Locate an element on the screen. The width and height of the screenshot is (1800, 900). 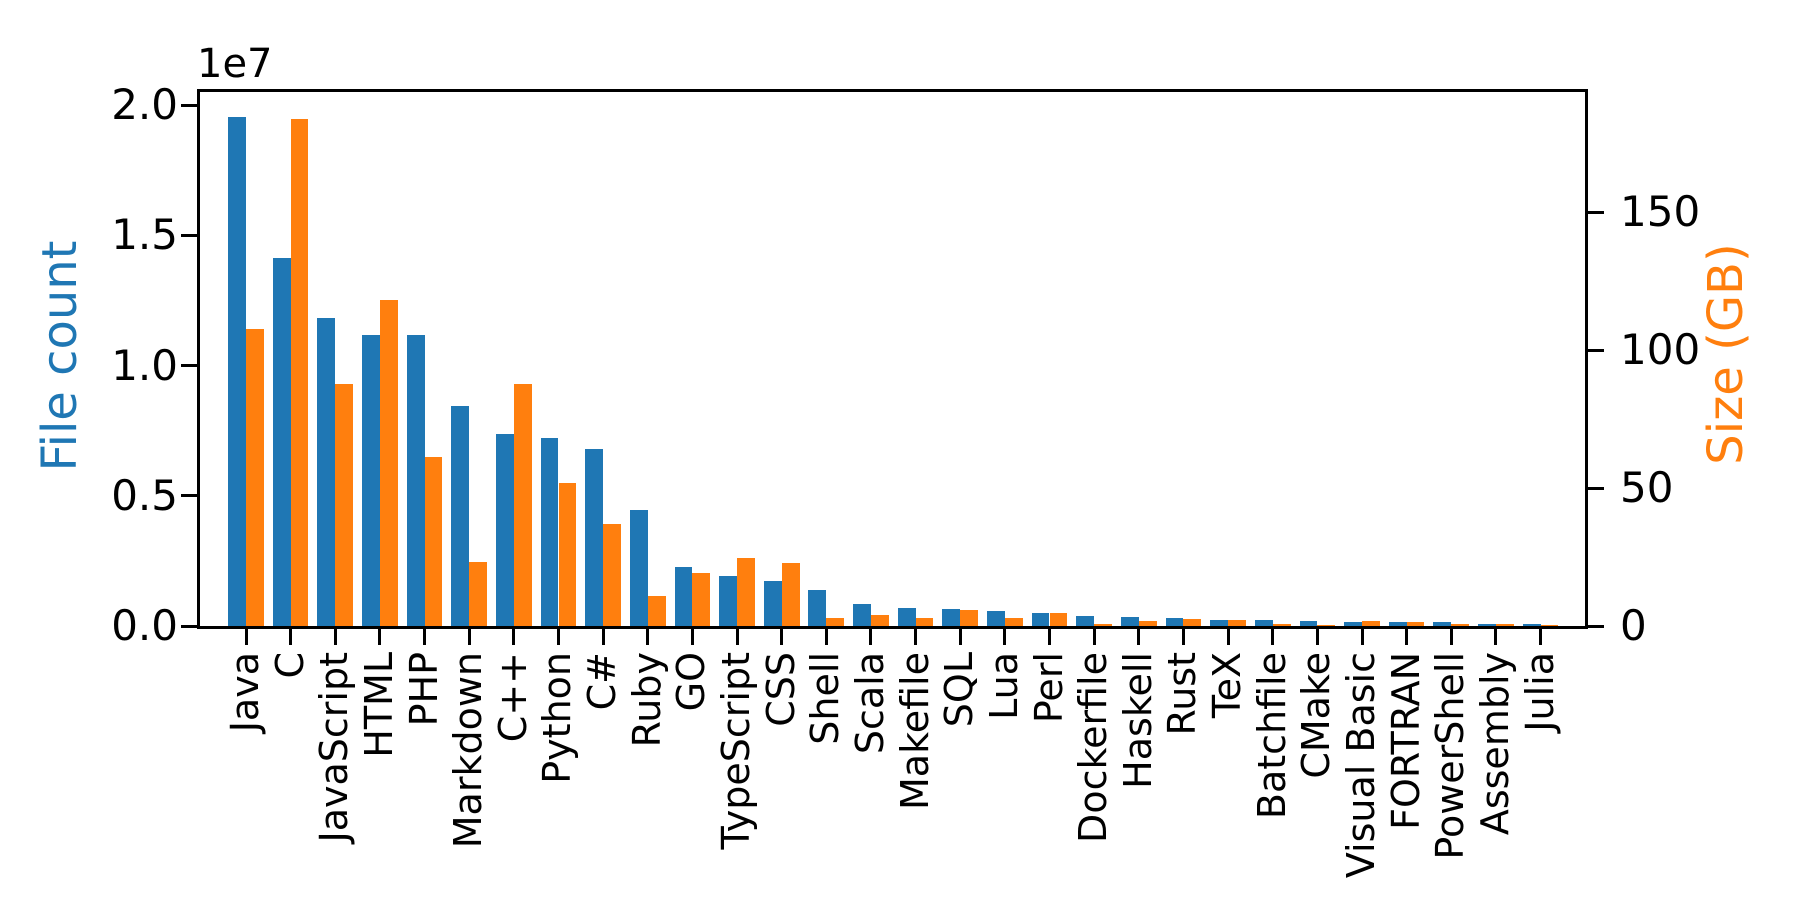
x-tick-label: Visual Basic is located at coordinates (1361, 765).